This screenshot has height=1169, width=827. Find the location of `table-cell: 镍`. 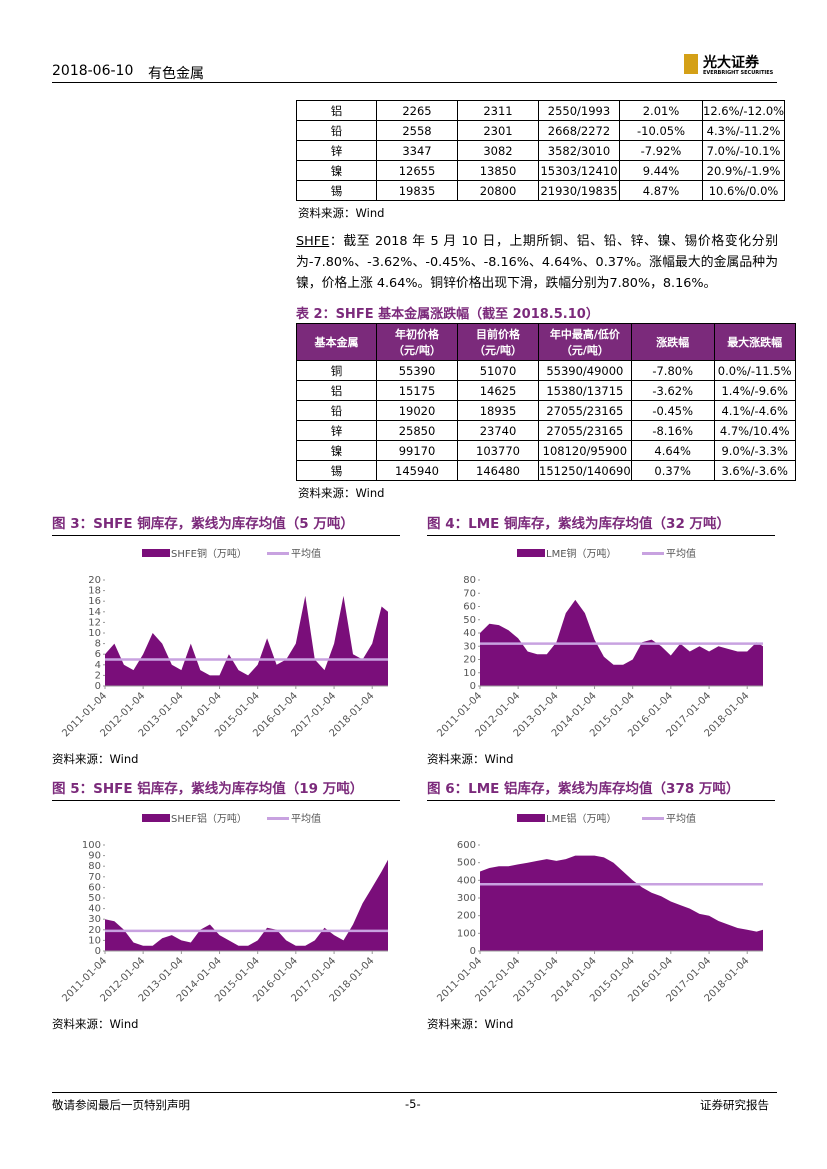

table-cell: 镍 is located at coordinates (336, 450).